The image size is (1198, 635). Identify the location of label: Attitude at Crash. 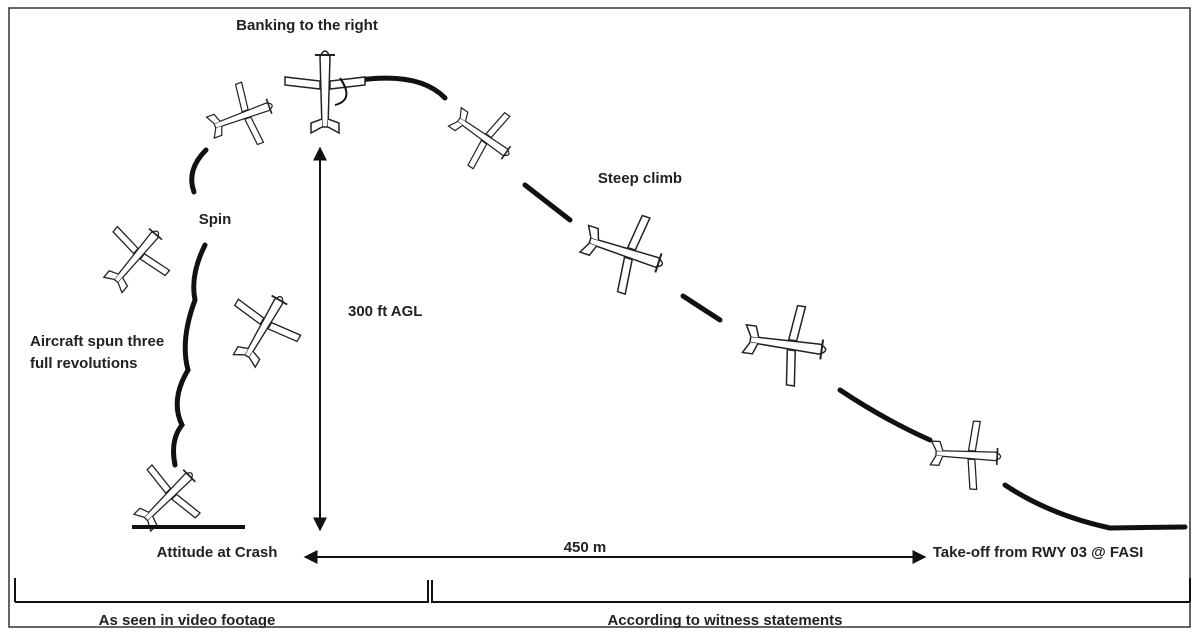
(217, 552).